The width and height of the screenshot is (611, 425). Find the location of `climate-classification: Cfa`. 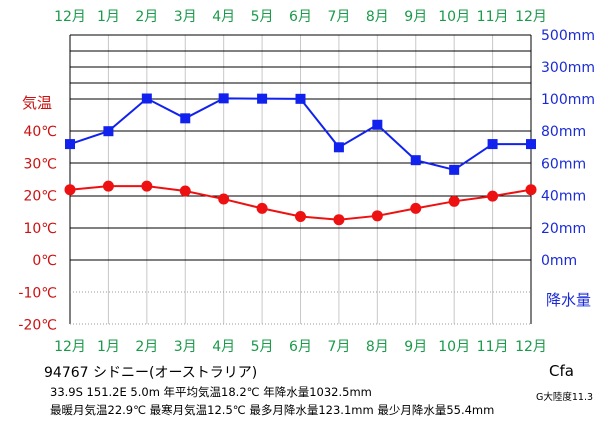

climate-classification: Cfa is located at coordinates (561, 371).